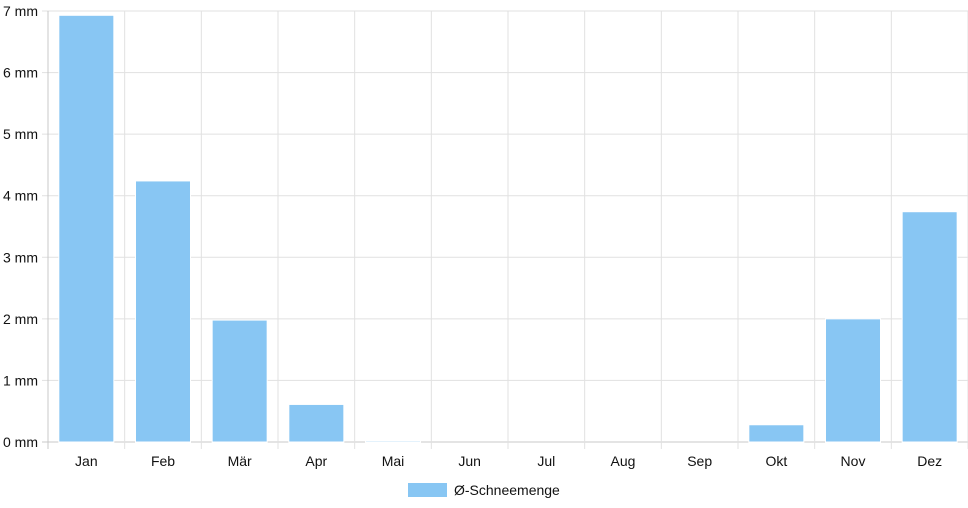  What do you see at coordinates (20, 11) in the screenshot?
I see `y-tick-label: 7 mm` at bounding box center [20, 11].